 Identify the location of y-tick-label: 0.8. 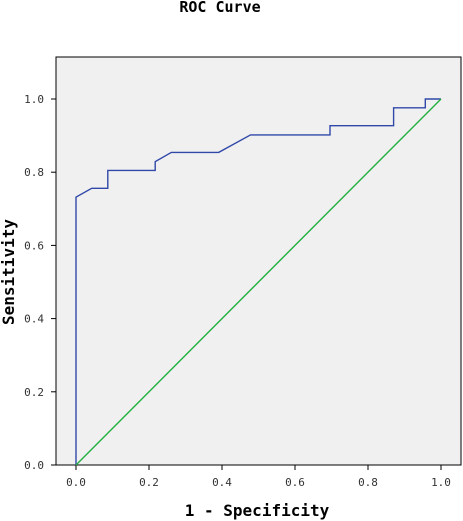
(34, 172).